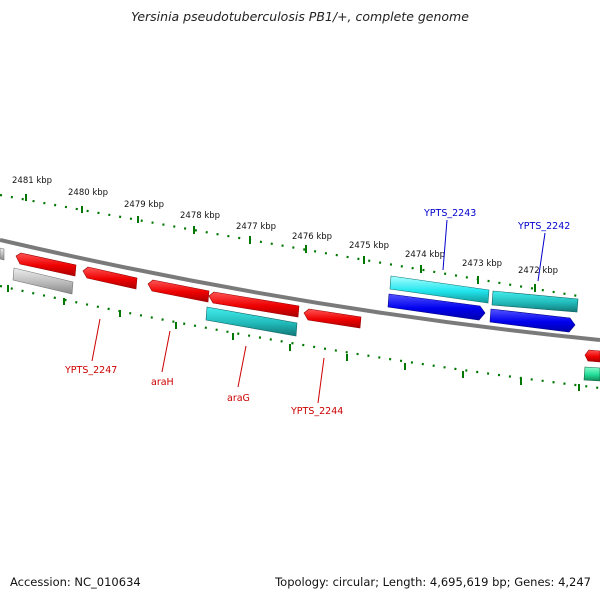  What do you see at coordinates (482, 264) in the screenshot?
I see `tick-label: 2473 kbp` at bounding box center [482, 264].